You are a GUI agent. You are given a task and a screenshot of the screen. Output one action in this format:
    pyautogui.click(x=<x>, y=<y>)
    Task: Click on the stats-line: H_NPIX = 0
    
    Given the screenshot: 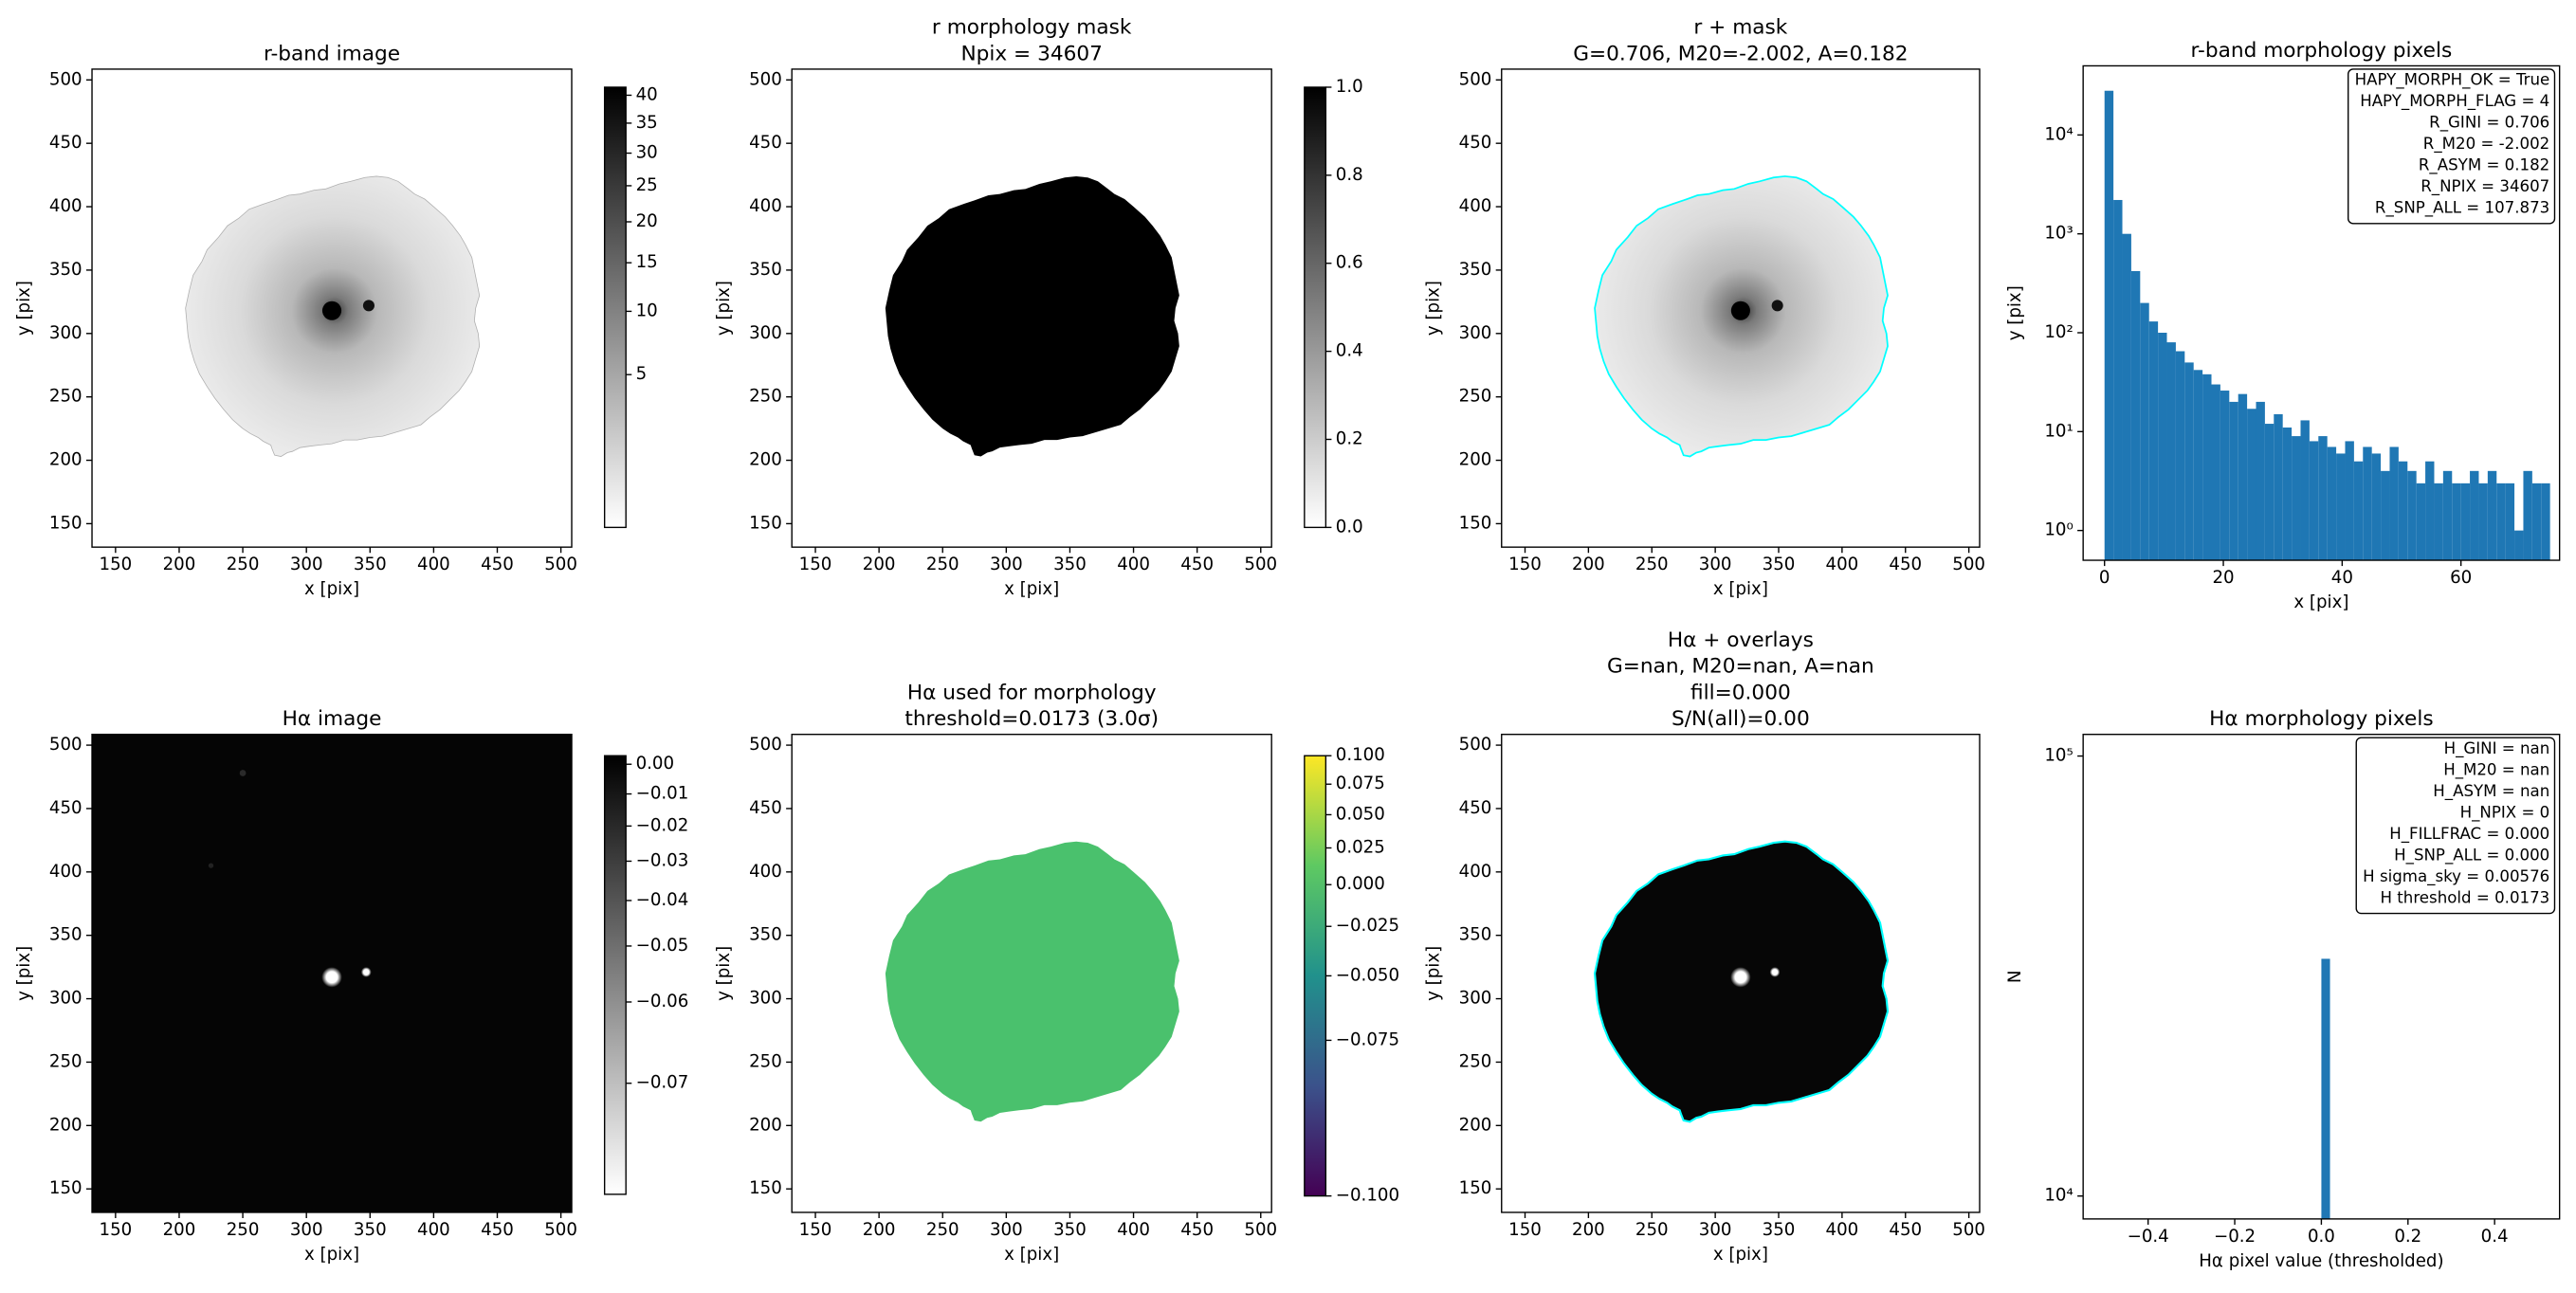 What is the action you would take?
    pyautogui.click(x=2505, y=813)
    